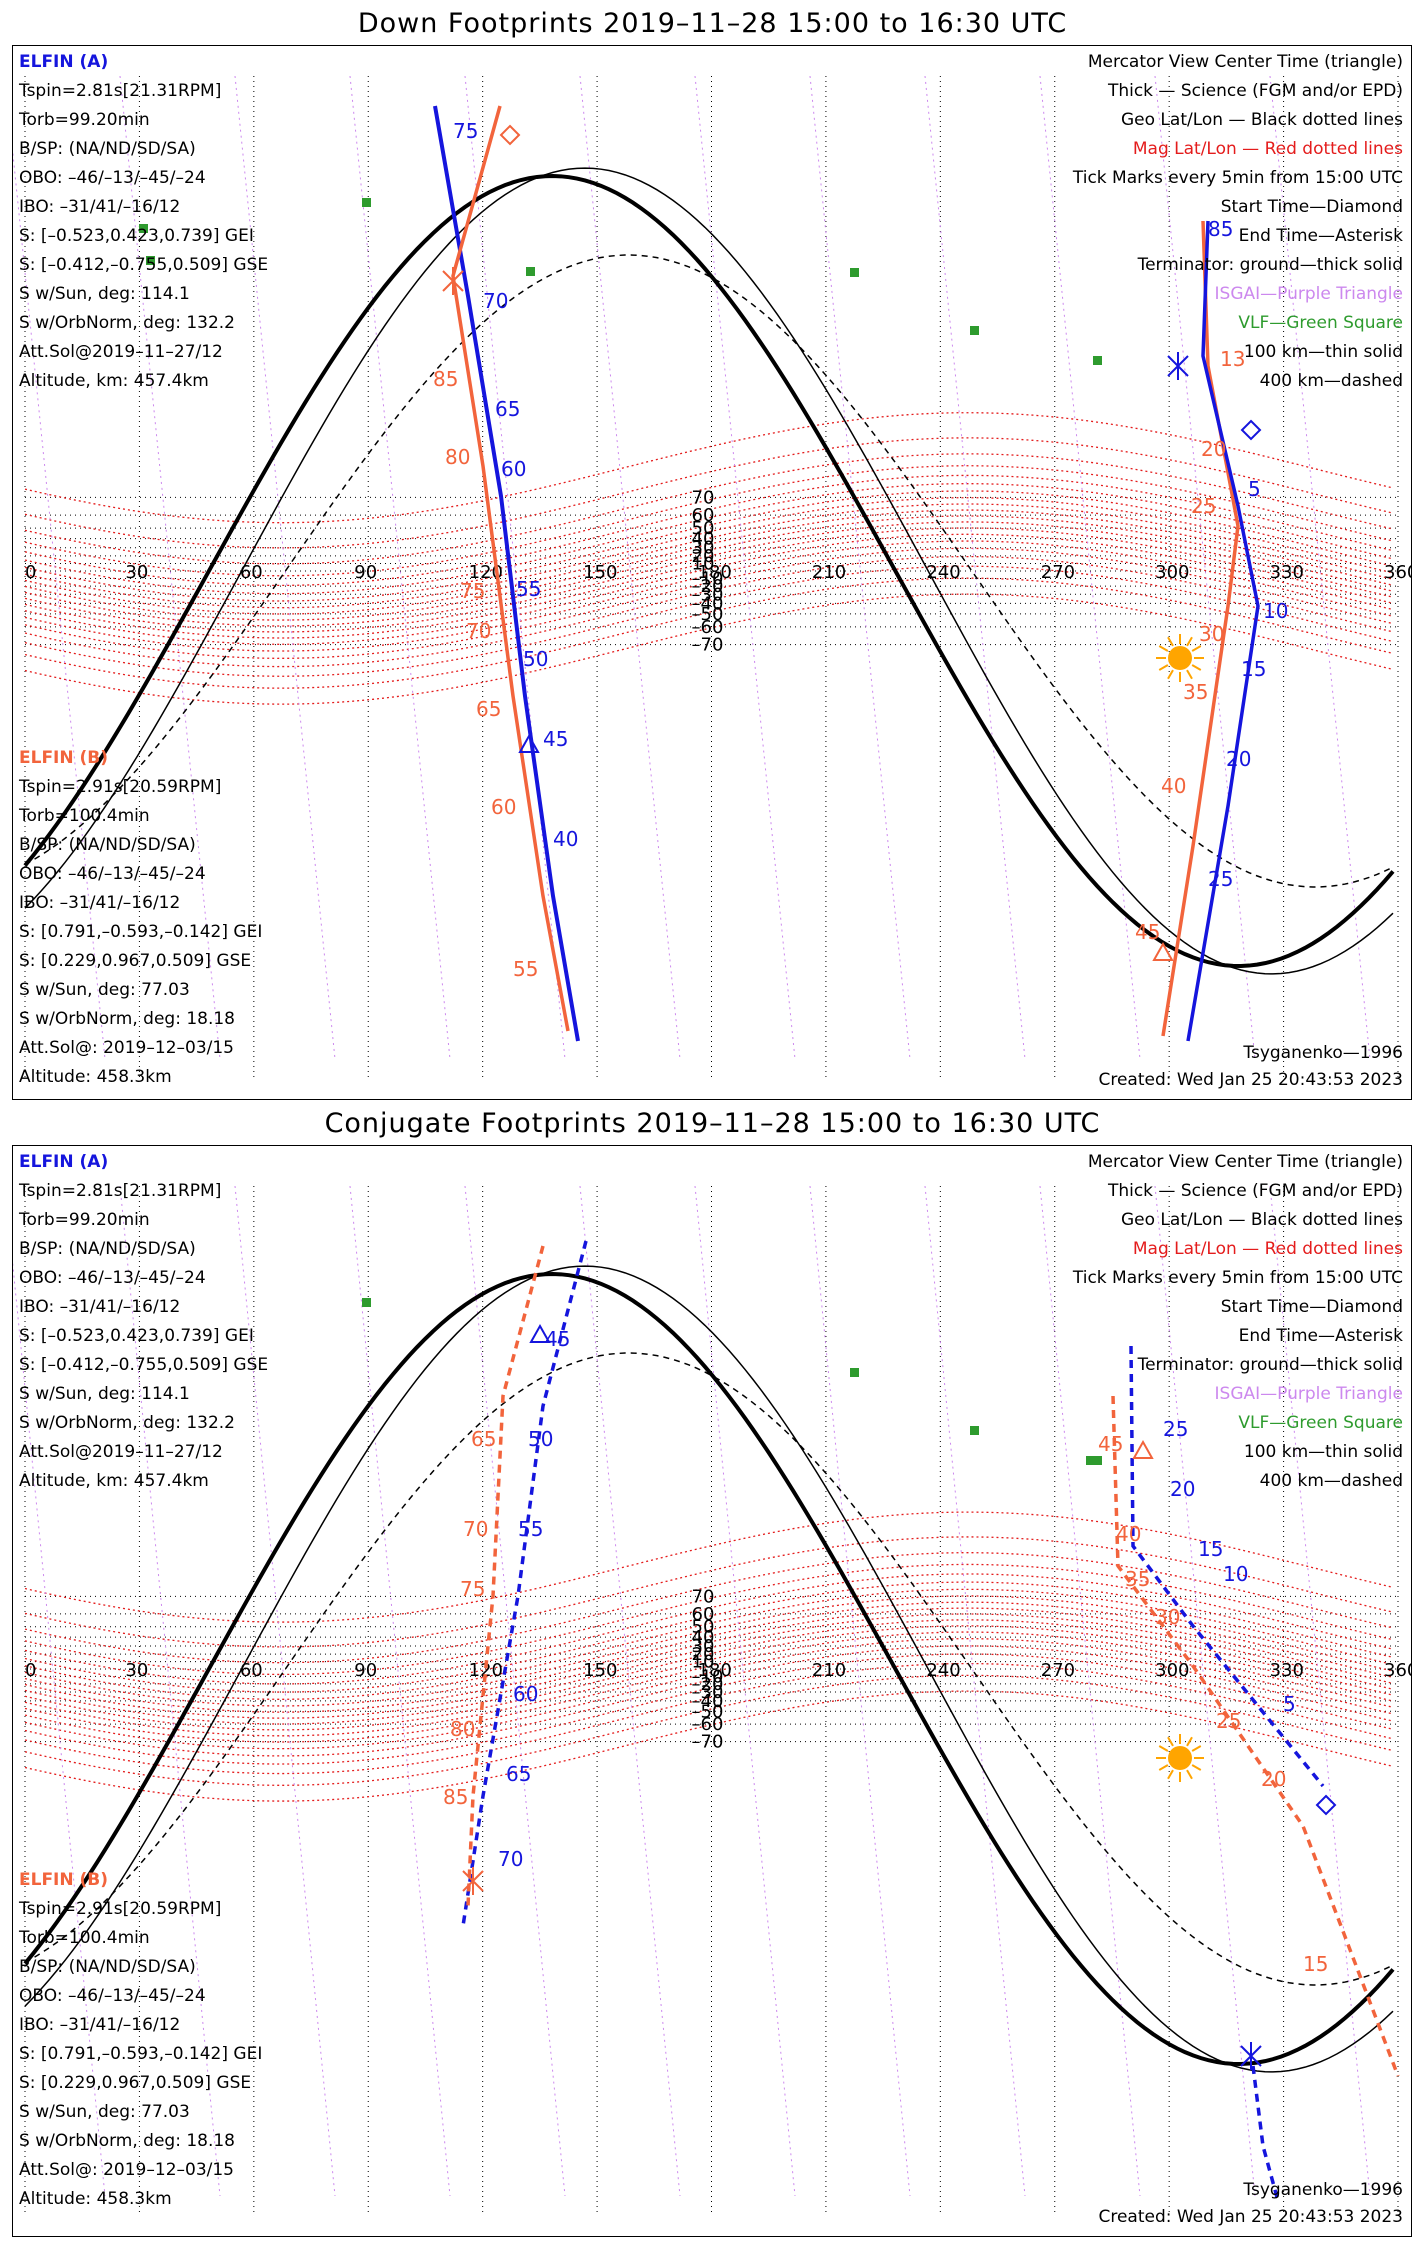 Image resolution: width=1425 pixels, height=2250 pixels. What do you see at coordinates (708, 1692) in the screenshot?
I see `latitude-label: –30` at bounding box center [708, 1692].